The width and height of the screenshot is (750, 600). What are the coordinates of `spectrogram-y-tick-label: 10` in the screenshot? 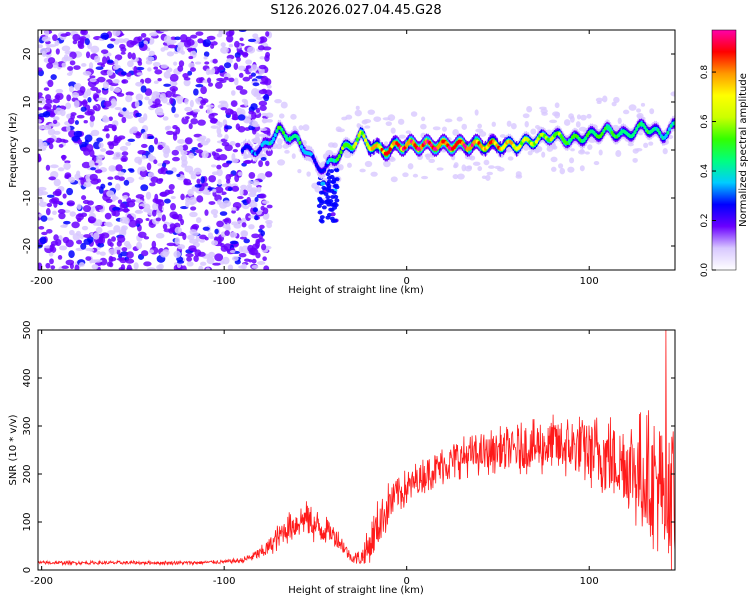 It's located at (27, 102).